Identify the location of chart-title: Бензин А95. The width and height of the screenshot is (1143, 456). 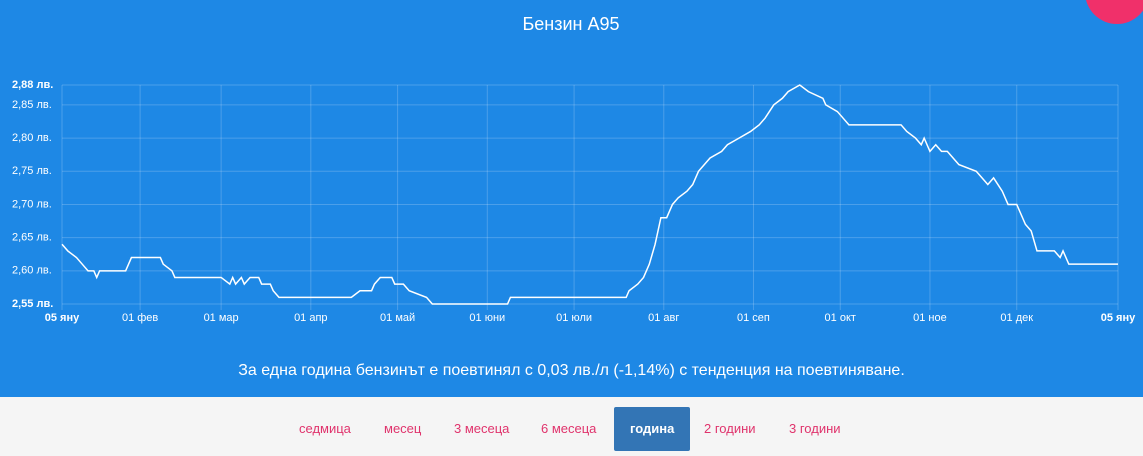
(570, 24).